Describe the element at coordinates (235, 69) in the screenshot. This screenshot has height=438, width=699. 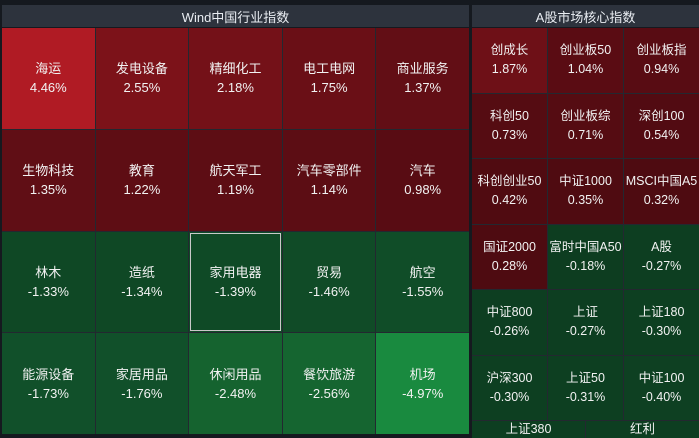
I see `tile-name: 精细化工` at that location.